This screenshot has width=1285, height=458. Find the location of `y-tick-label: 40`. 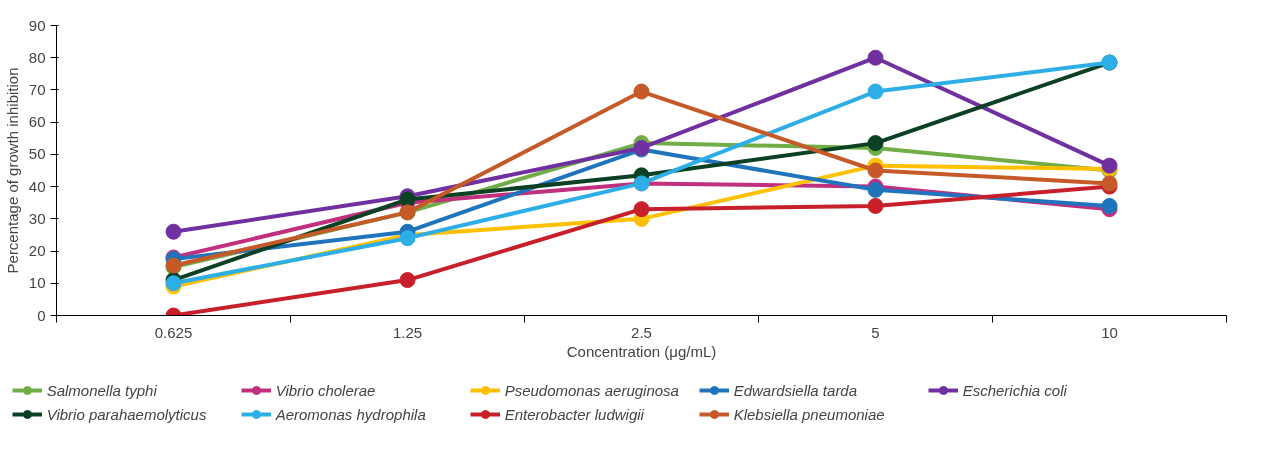

y-tick-label: 40 is located at coordinates (37, 186).